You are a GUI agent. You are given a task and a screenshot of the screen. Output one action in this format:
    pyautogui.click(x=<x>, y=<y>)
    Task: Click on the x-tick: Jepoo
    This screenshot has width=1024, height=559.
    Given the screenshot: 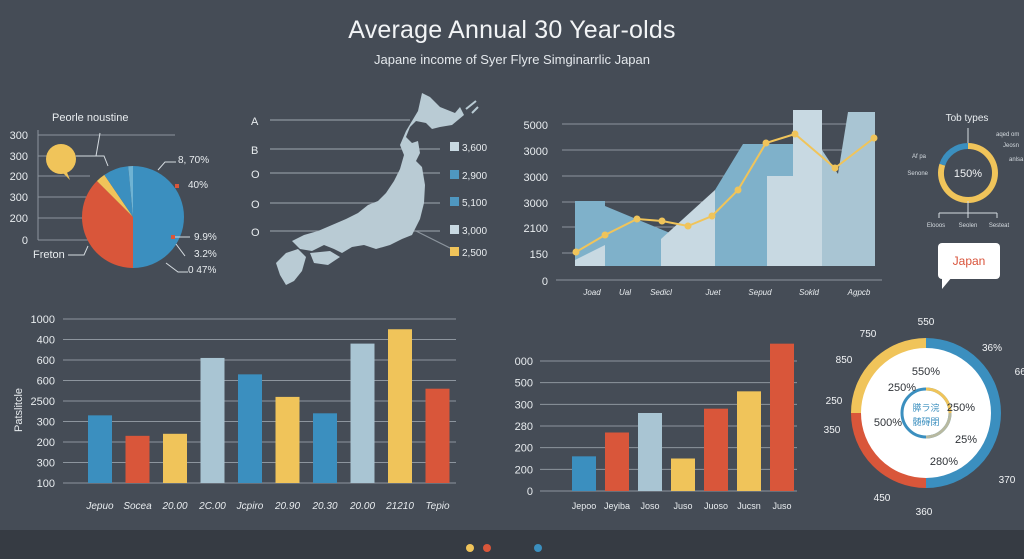 What is the action you would take?
    pyautogui.click(x=584, y=506)
    